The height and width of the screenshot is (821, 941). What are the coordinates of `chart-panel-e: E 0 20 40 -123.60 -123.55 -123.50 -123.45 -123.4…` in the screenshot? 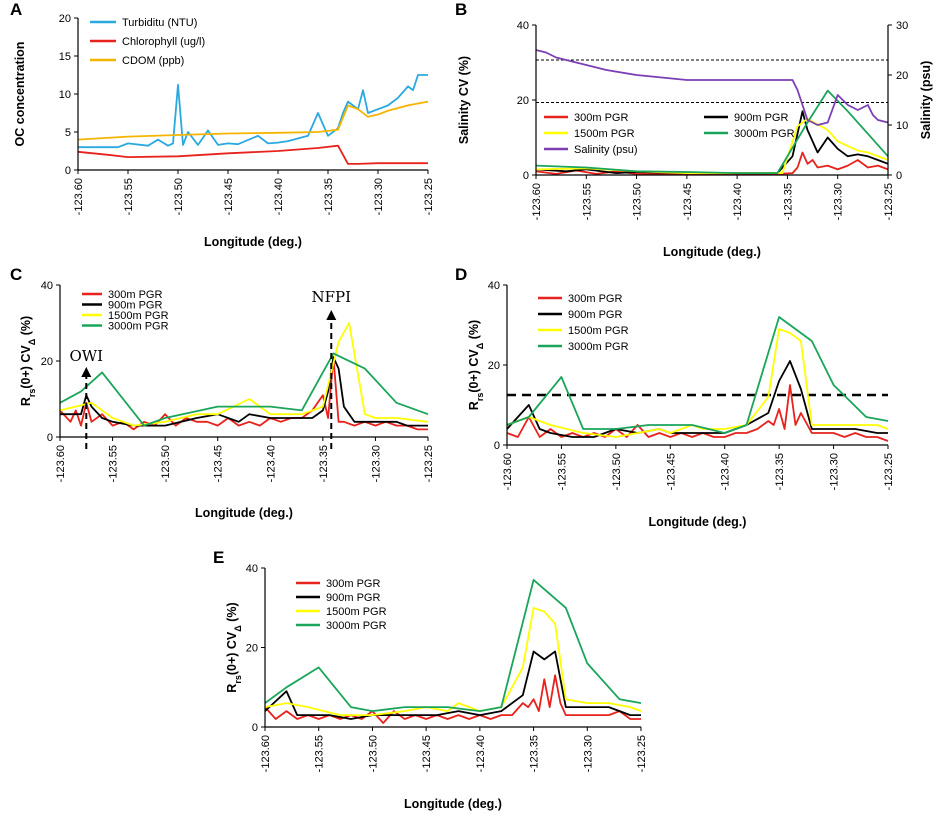 It's located at (430, 679).